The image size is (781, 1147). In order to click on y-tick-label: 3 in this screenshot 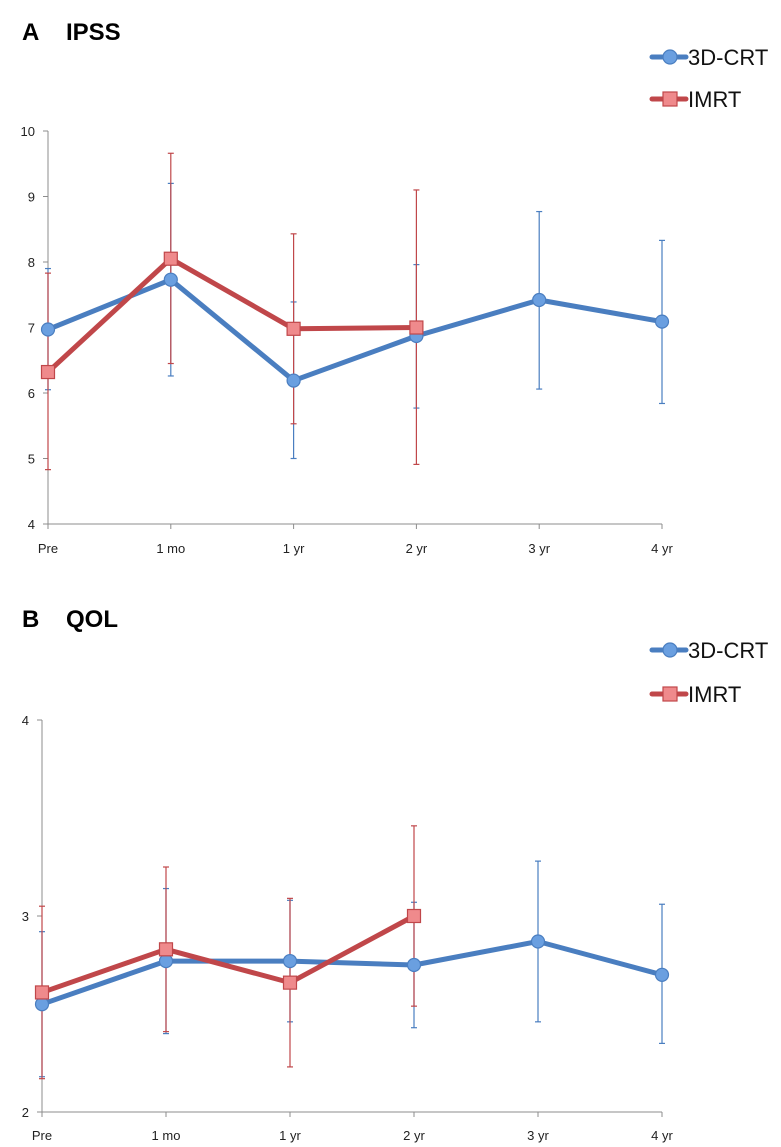, I will do `click(25, 916)`.